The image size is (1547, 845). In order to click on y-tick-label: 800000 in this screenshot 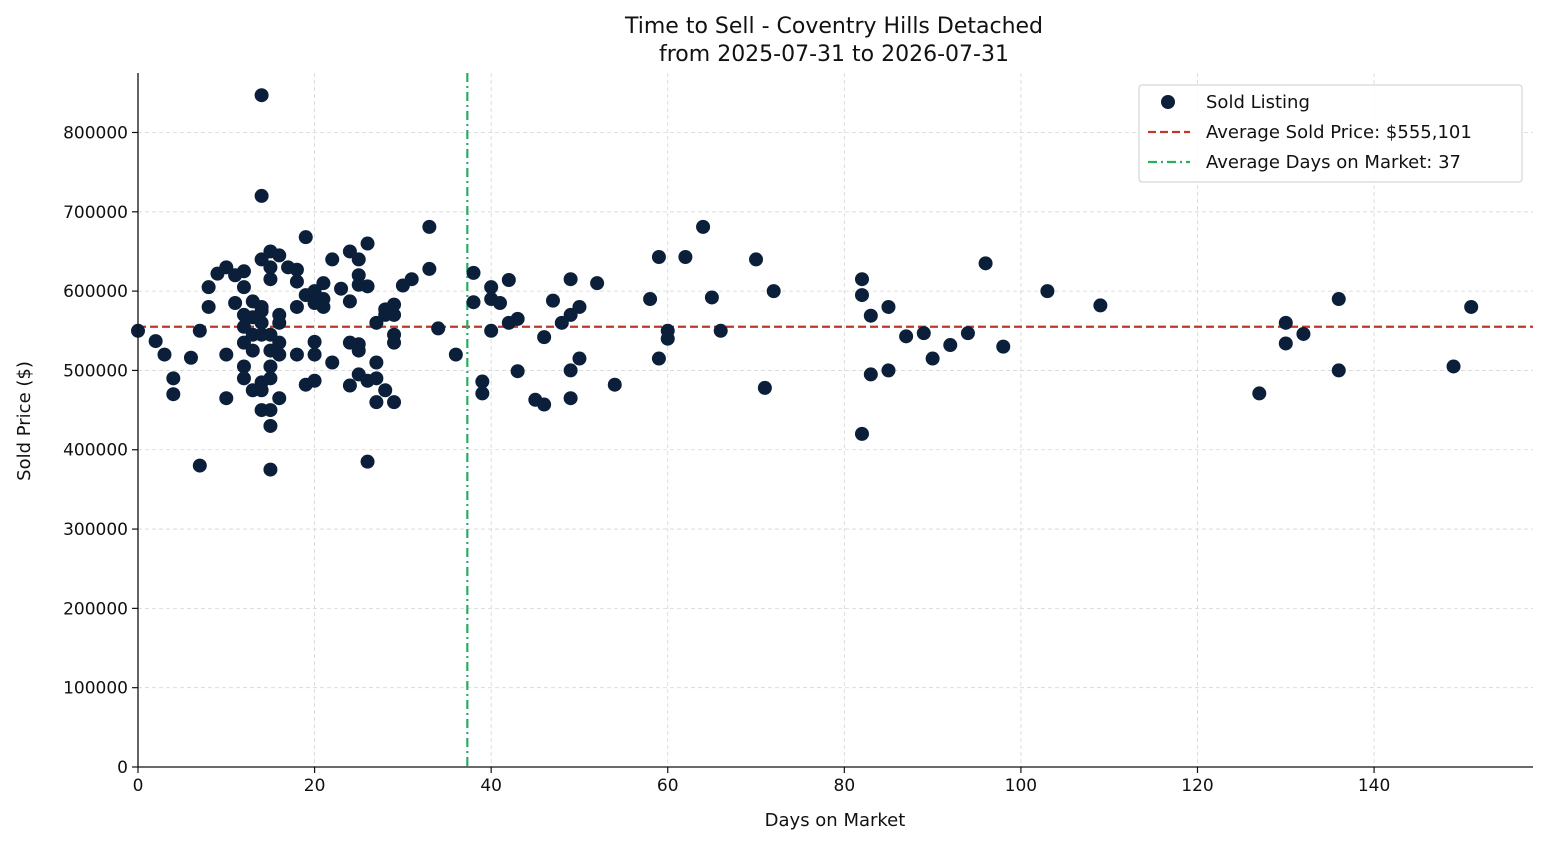, I will do `click(95, 133)`.